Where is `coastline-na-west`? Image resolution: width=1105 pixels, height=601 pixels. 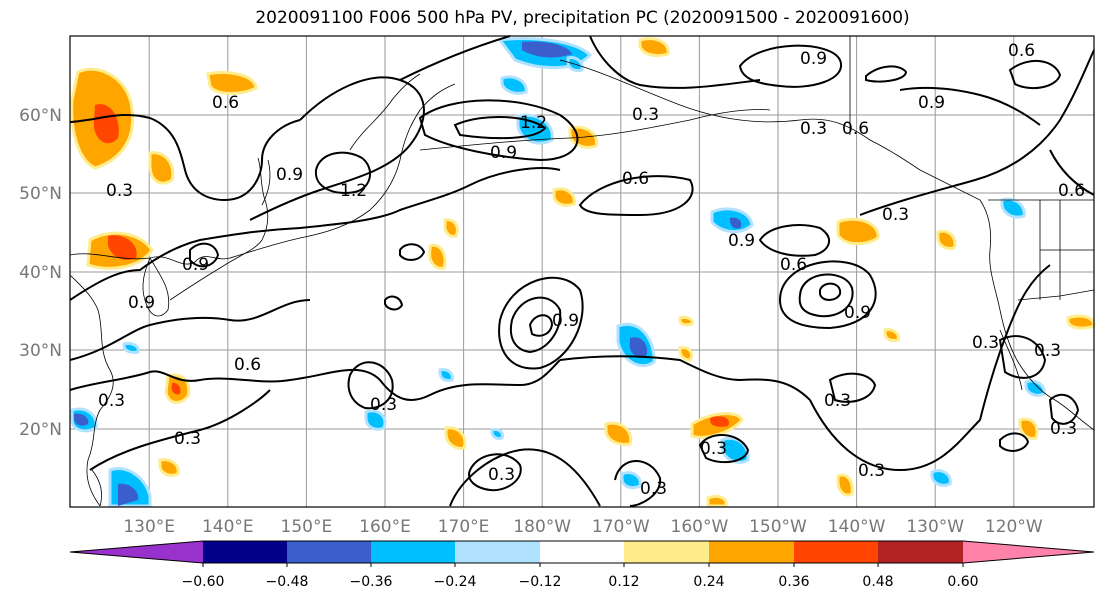 coastline-na-west is located at coordinates (1007, 300).